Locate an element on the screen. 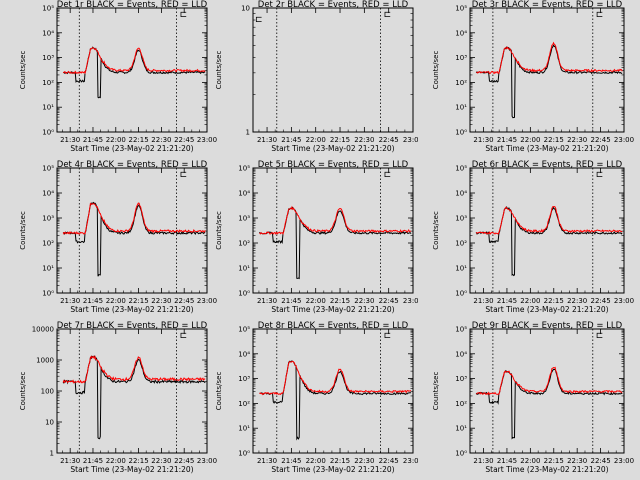 The width and height of the screenshot is (640, 480). chart-title: Det 1r BLACK = Events, RED = LLD is located at coordinates (132, 5).